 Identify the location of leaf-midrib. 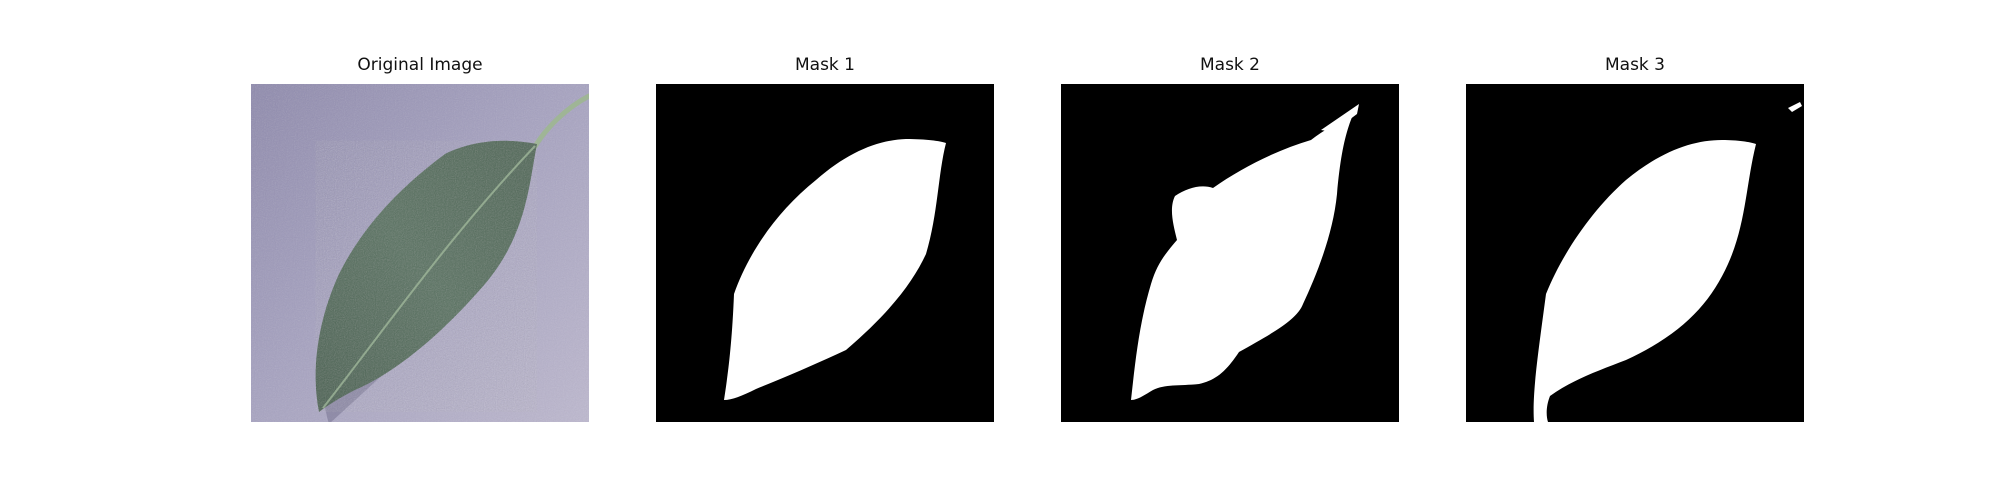
(429, 277).